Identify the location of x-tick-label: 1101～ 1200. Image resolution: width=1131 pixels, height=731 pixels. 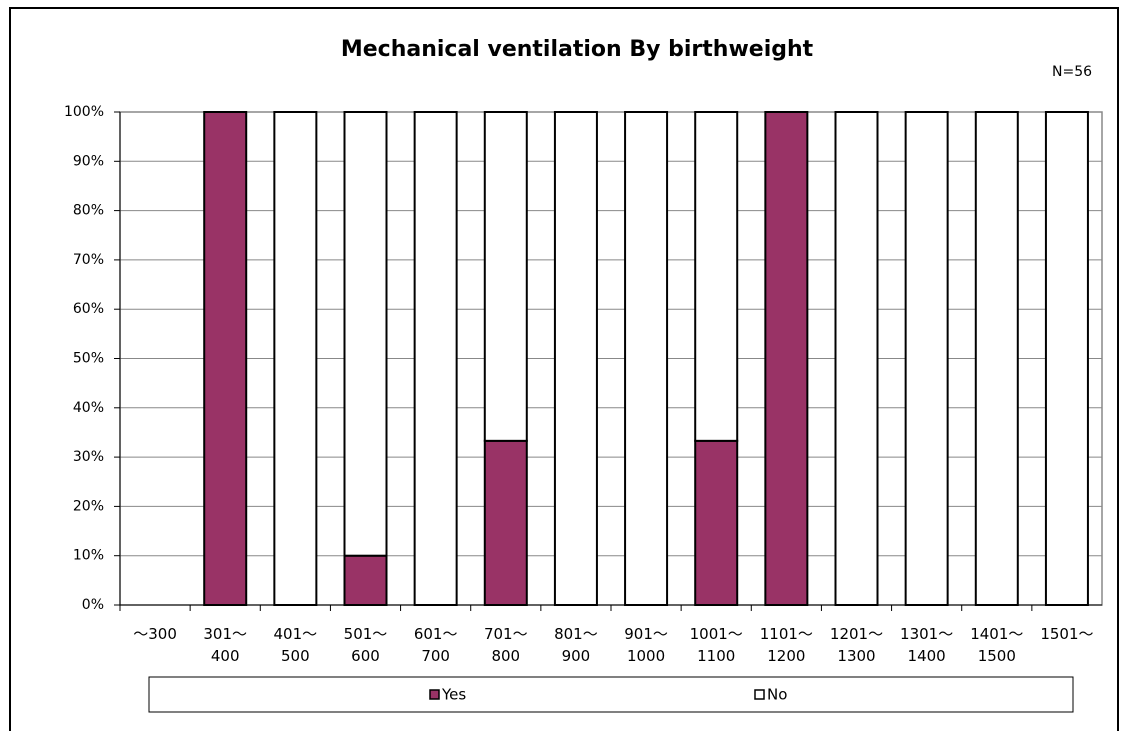
(786, 645).